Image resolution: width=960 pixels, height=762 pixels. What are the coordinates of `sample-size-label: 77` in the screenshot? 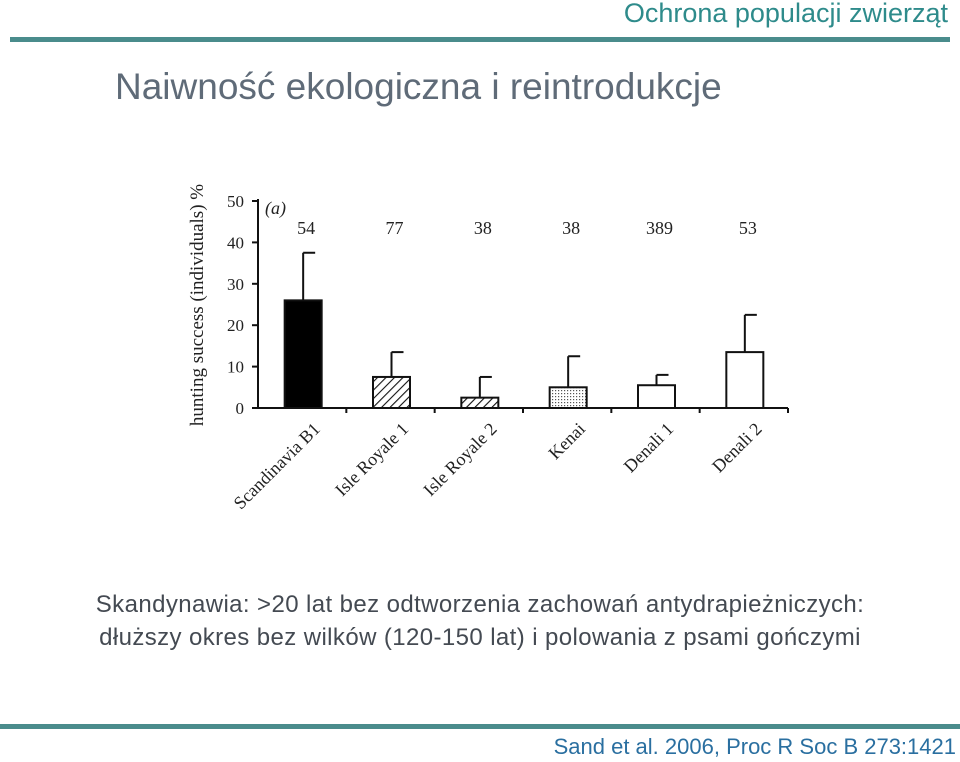 It's located at (395, 228).